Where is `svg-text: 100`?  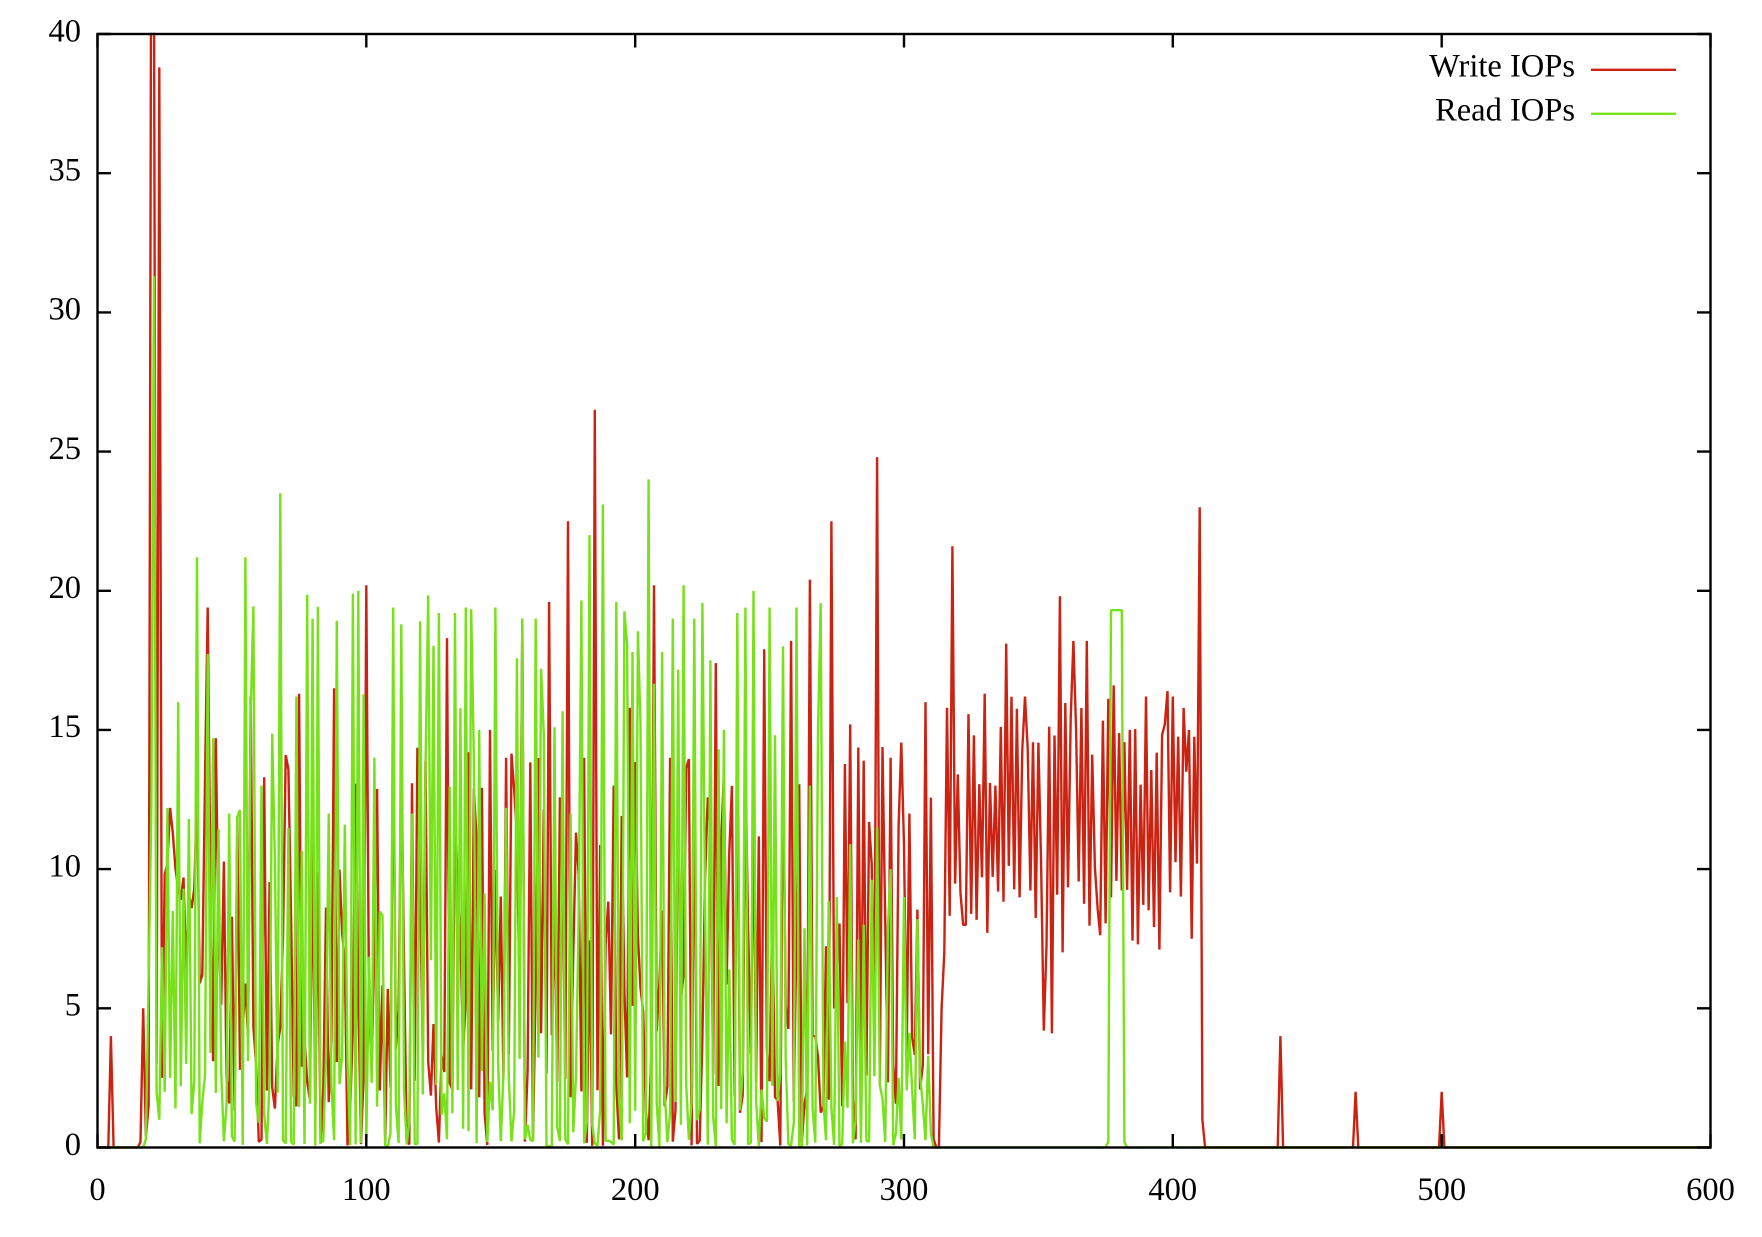
svg-text: 100 is located at coordinates (366, 1190).